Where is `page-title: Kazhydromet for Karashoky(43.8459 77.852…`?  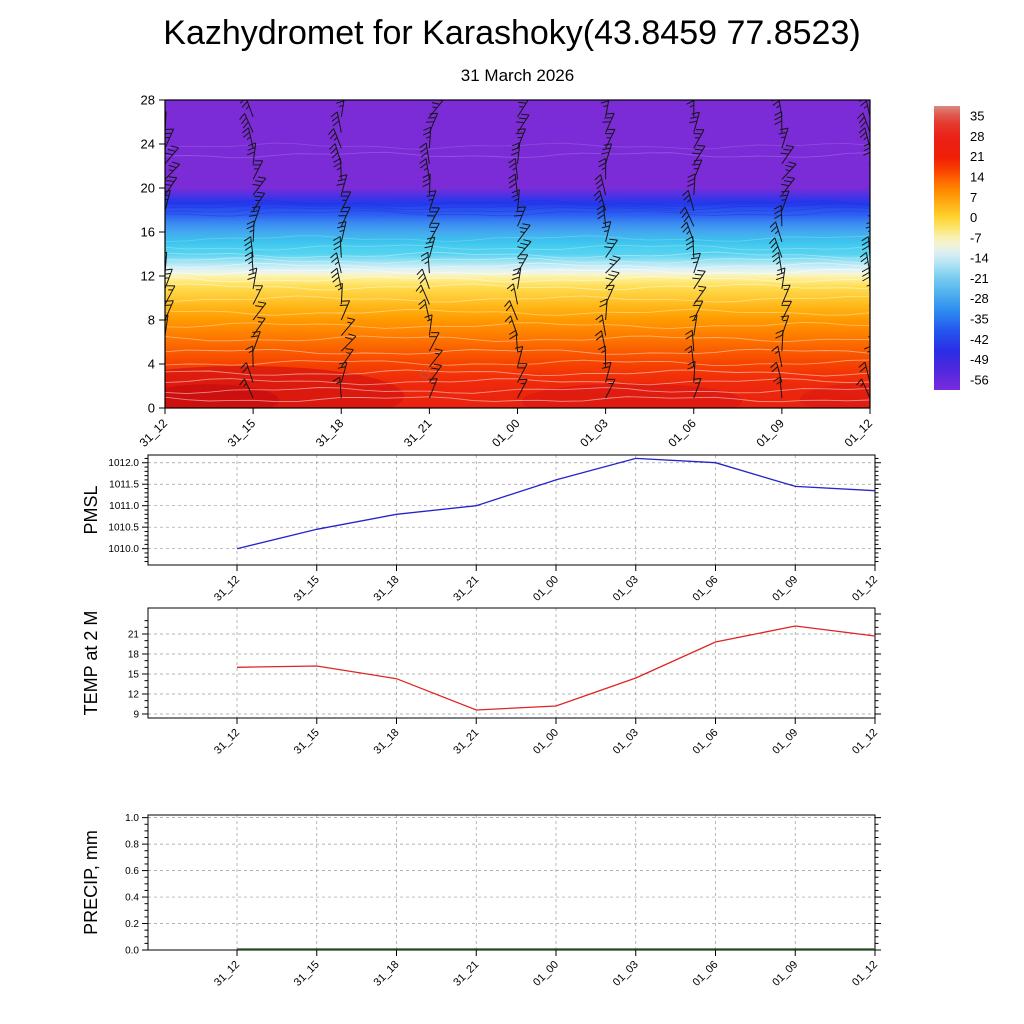
page-title: Kazhydromet for Karashoky(43.8459 77.852… is located at coordinates (512, 33).